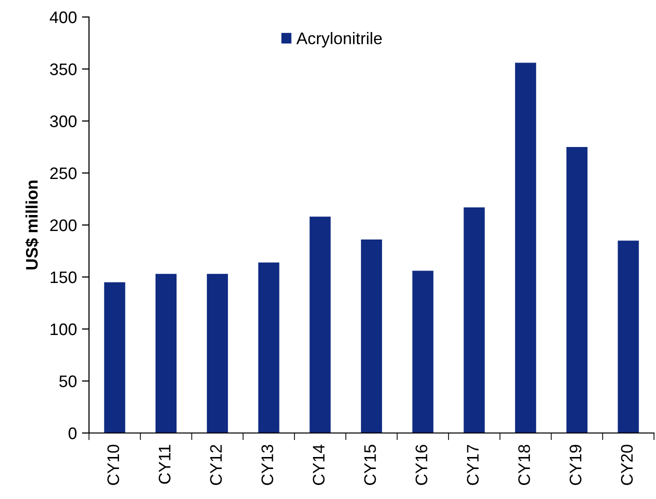  Describe the element at coordinates (63, 173) in the screenshot. I see `y-tick-label: 250` at that location.